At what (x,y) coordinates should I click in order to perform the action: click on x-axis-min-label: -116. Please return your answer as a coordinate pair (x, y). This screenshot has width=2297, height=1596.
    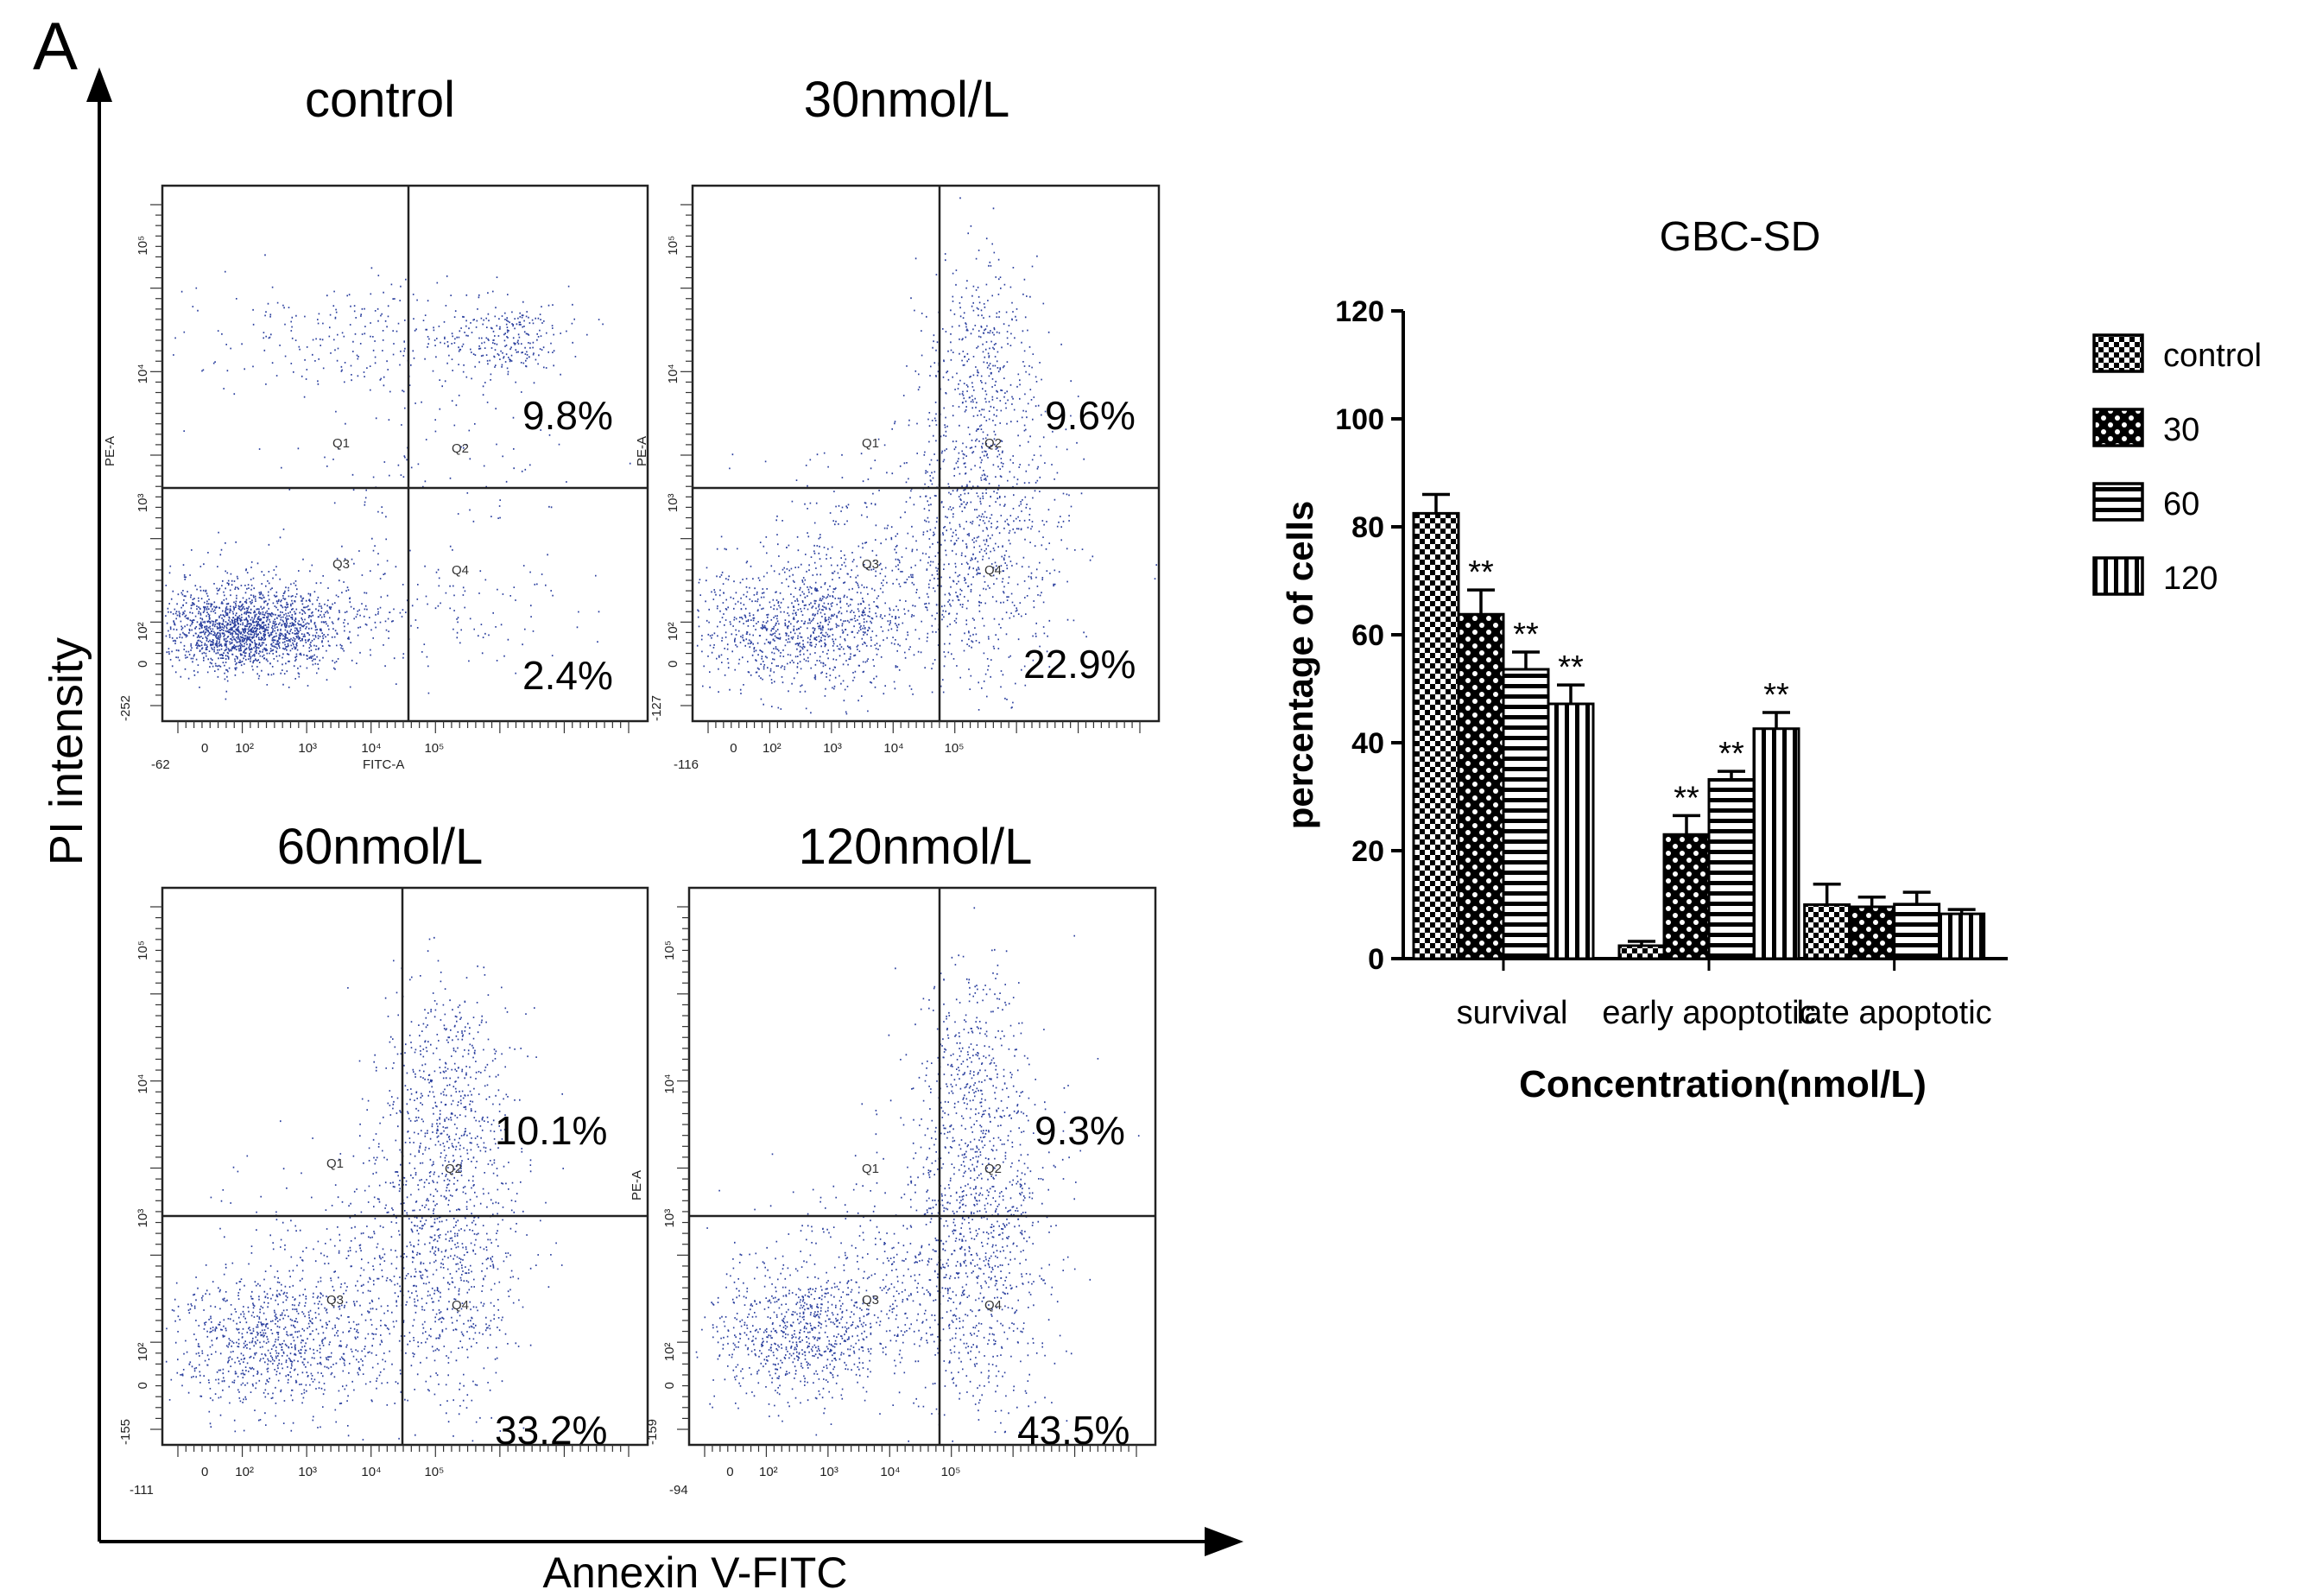
    Looking at the image, I should click on (686, 764).